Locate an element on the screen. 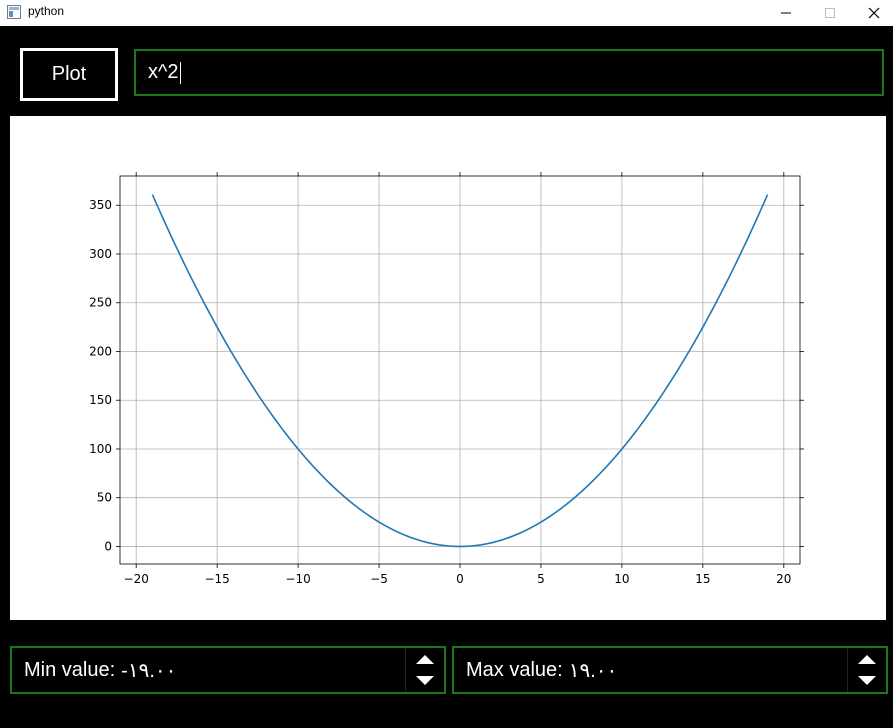  min-value-arrows is located at coordinates (424, 670).